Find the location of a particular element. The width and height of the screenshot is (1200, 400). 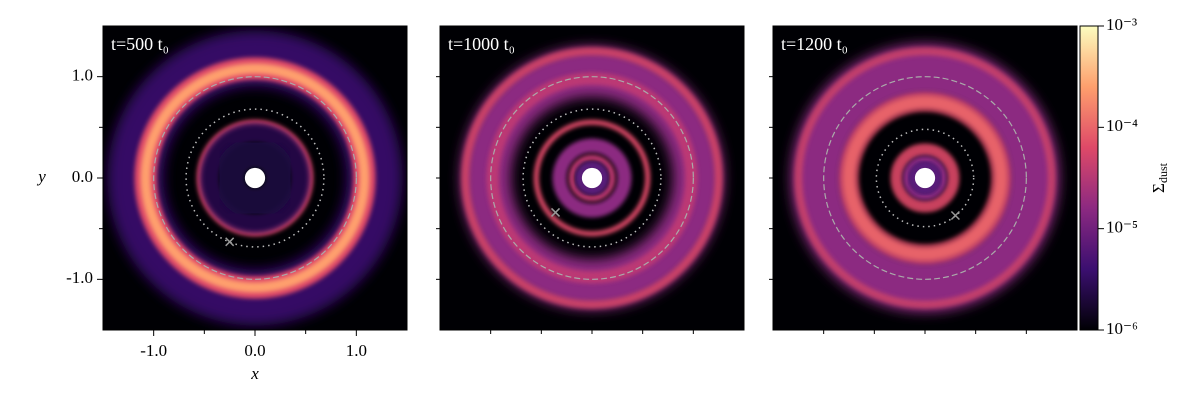

x-tick-label: 0.0 is located at coordinates (254, 350).